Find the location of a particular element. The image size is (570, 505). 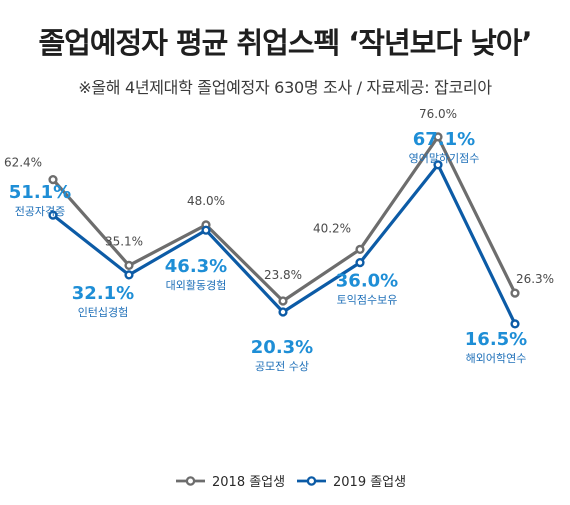

legend-label: 2018 졸업생 is located at coordinates (248, 482).